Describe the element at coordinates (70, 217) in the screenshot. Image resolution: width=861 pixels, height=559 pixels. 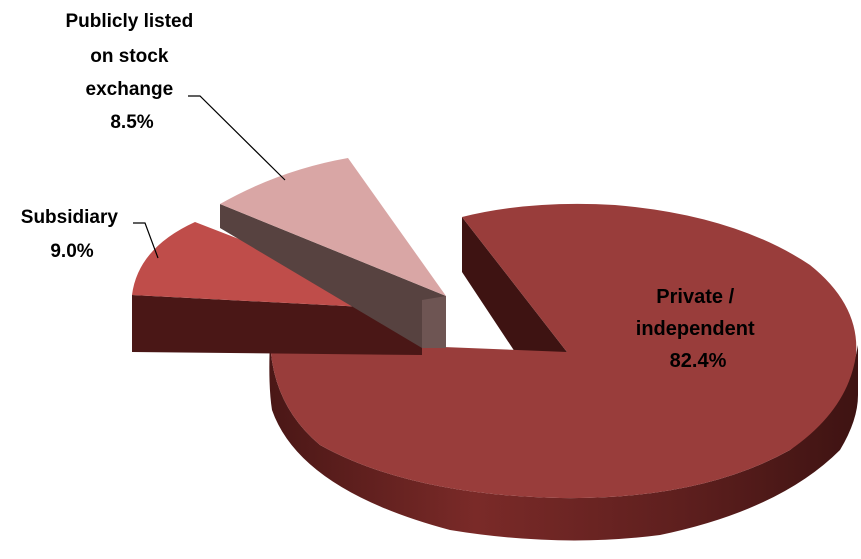
I see `label-subsidiary-line-1: Subsidiary` at that location.